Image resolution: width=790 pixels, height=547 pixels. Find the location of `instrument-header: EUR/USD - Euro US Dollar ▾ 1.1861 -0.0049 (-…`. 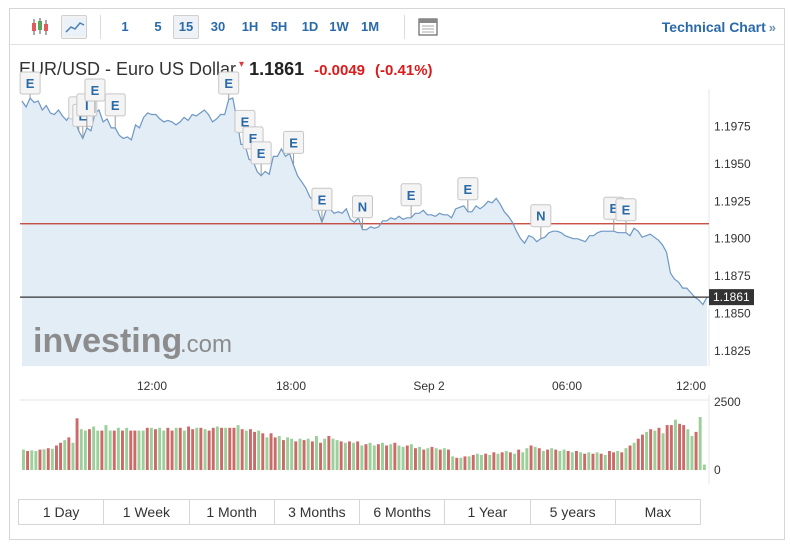

instrument-header: EUR/USD - Euro US Dollar ▾ 1.1861 -0.0049 (-… is located at coordinates (226, 72).